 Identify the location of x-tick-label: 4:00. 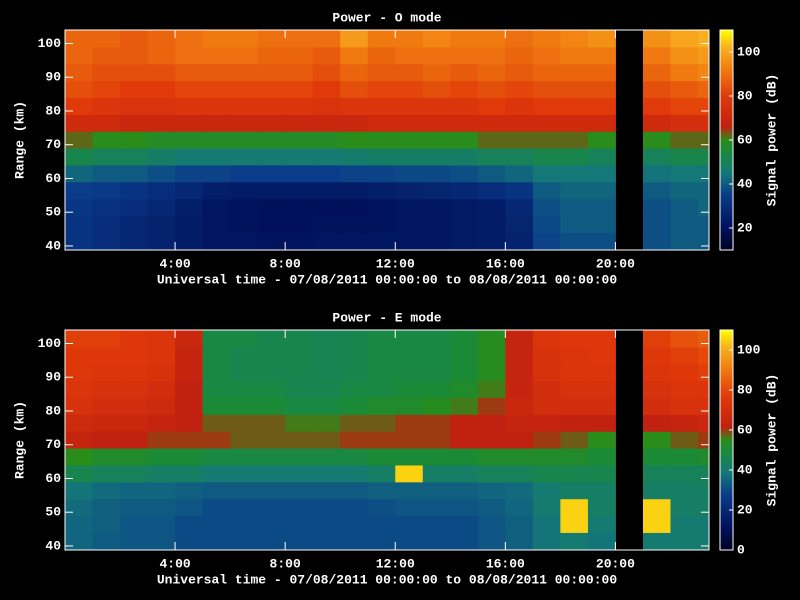
(174, 263).